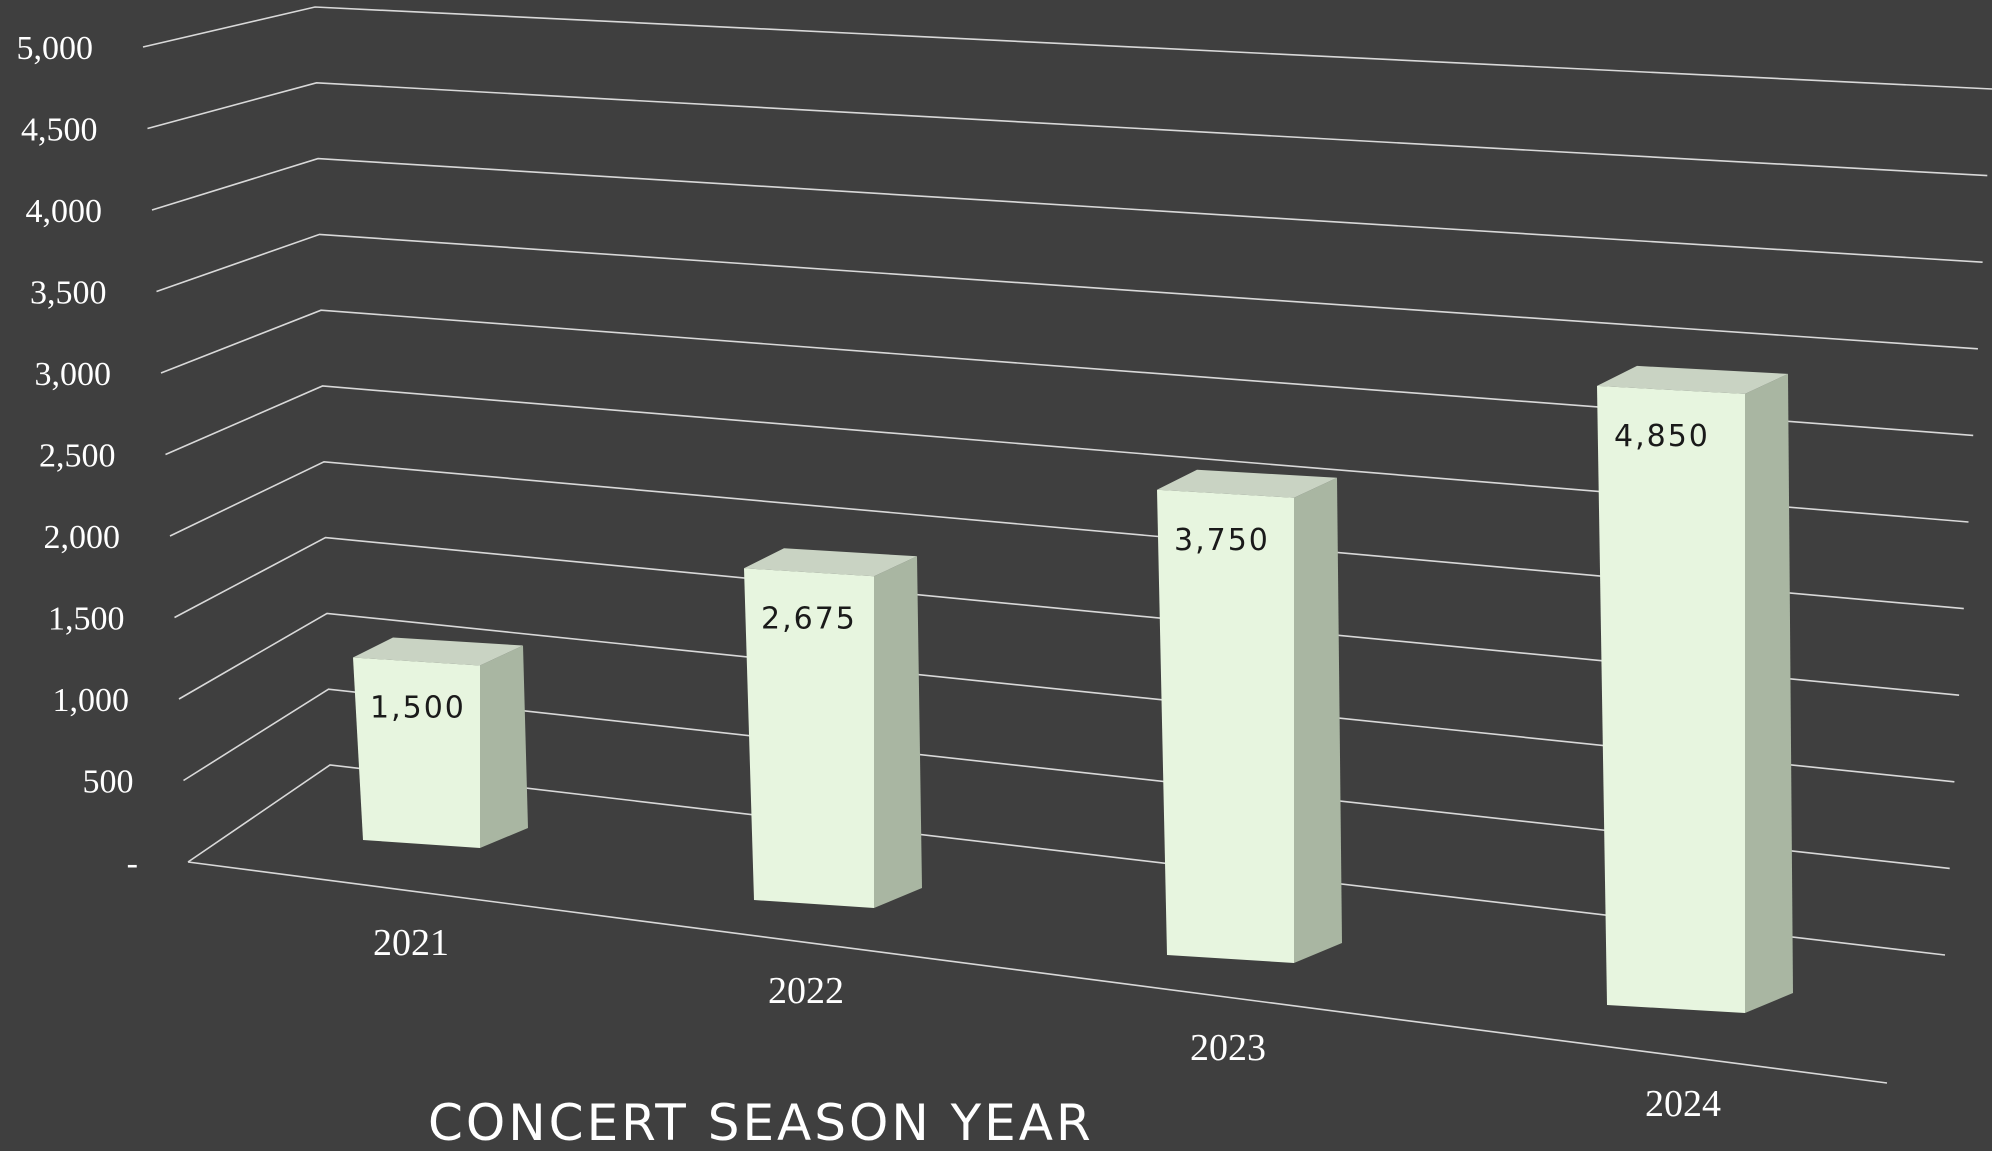  I want to click on y-tick-label: -, so click(132, 863).